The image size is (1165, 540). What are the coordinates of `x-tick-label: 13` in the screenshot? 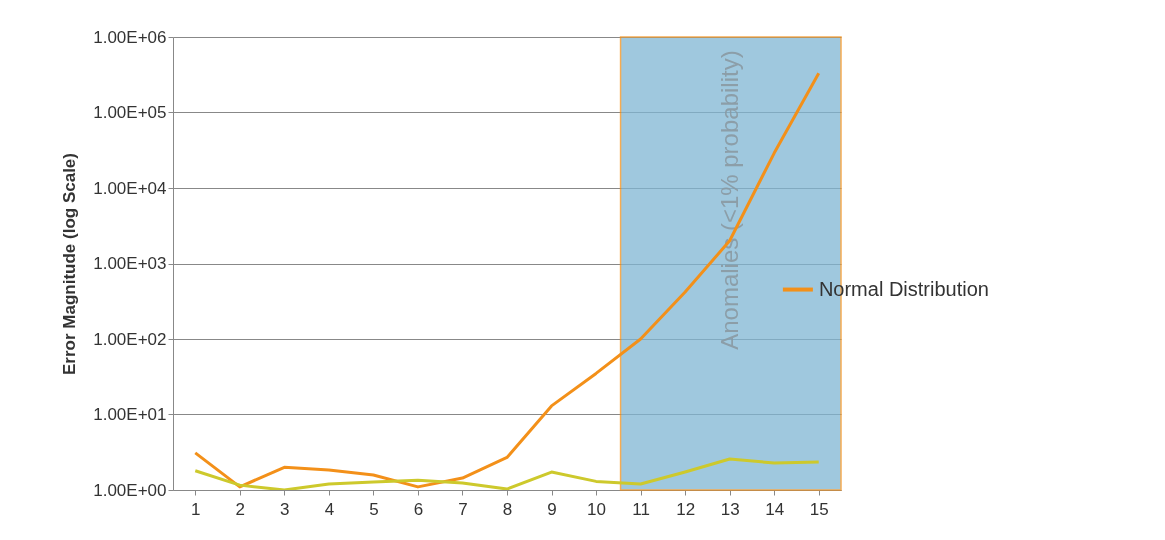 It's located at (730, 509).